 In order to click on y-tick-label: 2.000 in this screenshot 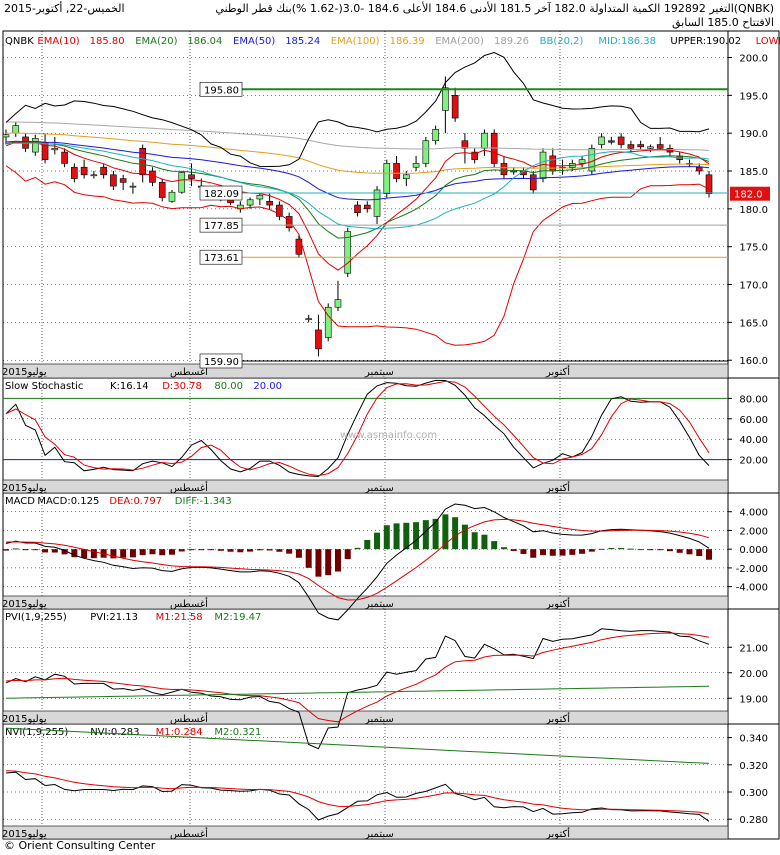, I will do `click(753, 531)`.